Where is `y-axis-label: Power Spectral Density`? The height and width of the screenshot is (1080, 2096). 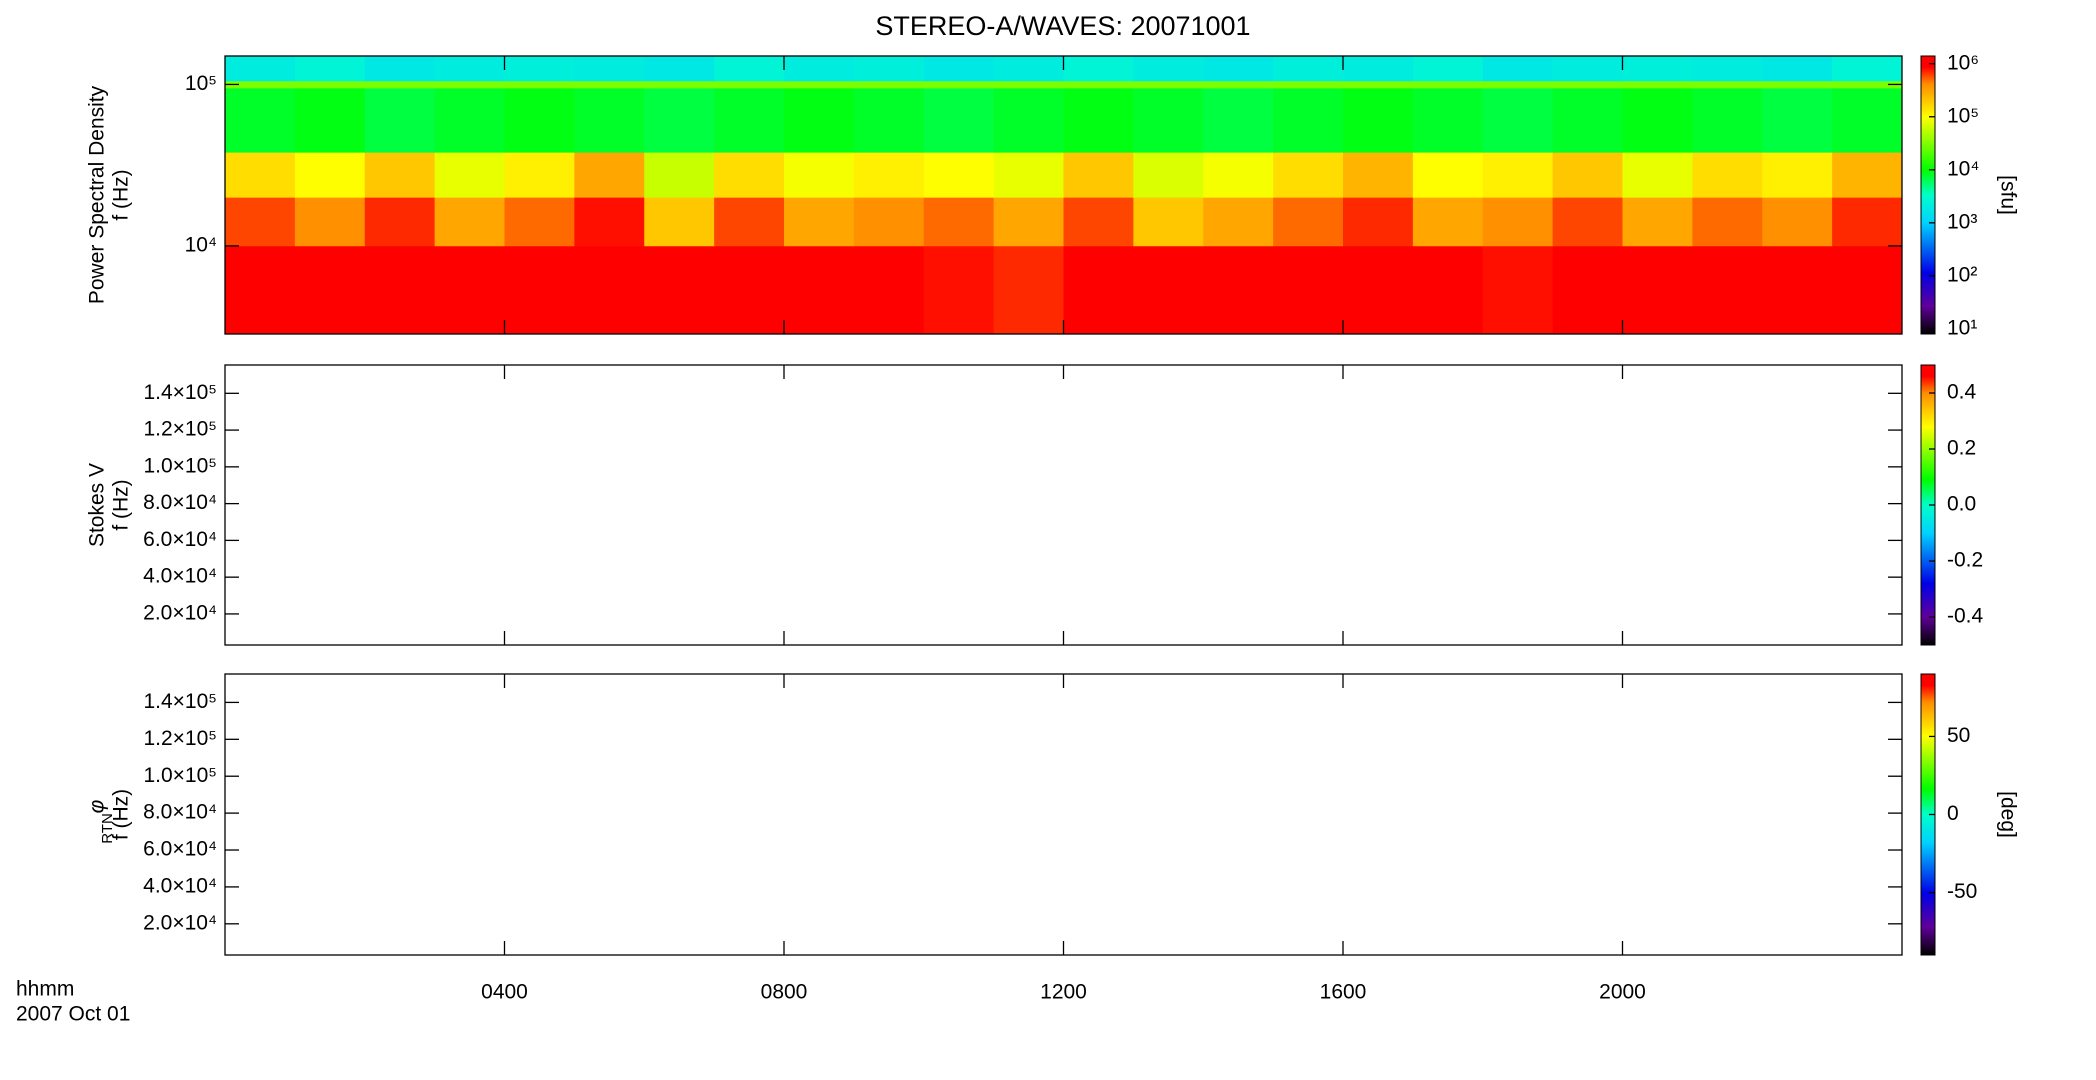
y-axis-label: Power Spectral Density is located at coordinates (97, 194).